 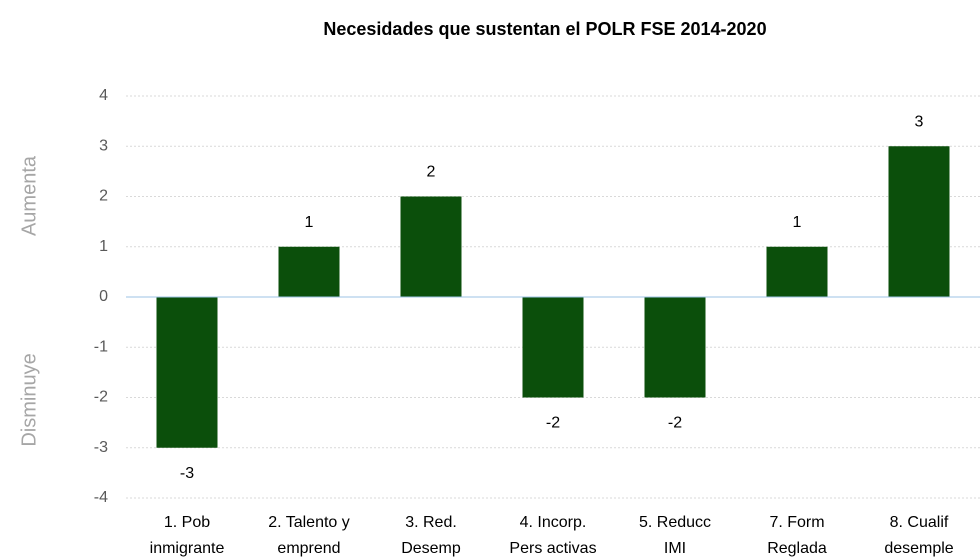 What do you see at coordinates (918, 548) in the screenshot?
I see `x-tick-label-line: desemple` at bounding box center [918, 548].